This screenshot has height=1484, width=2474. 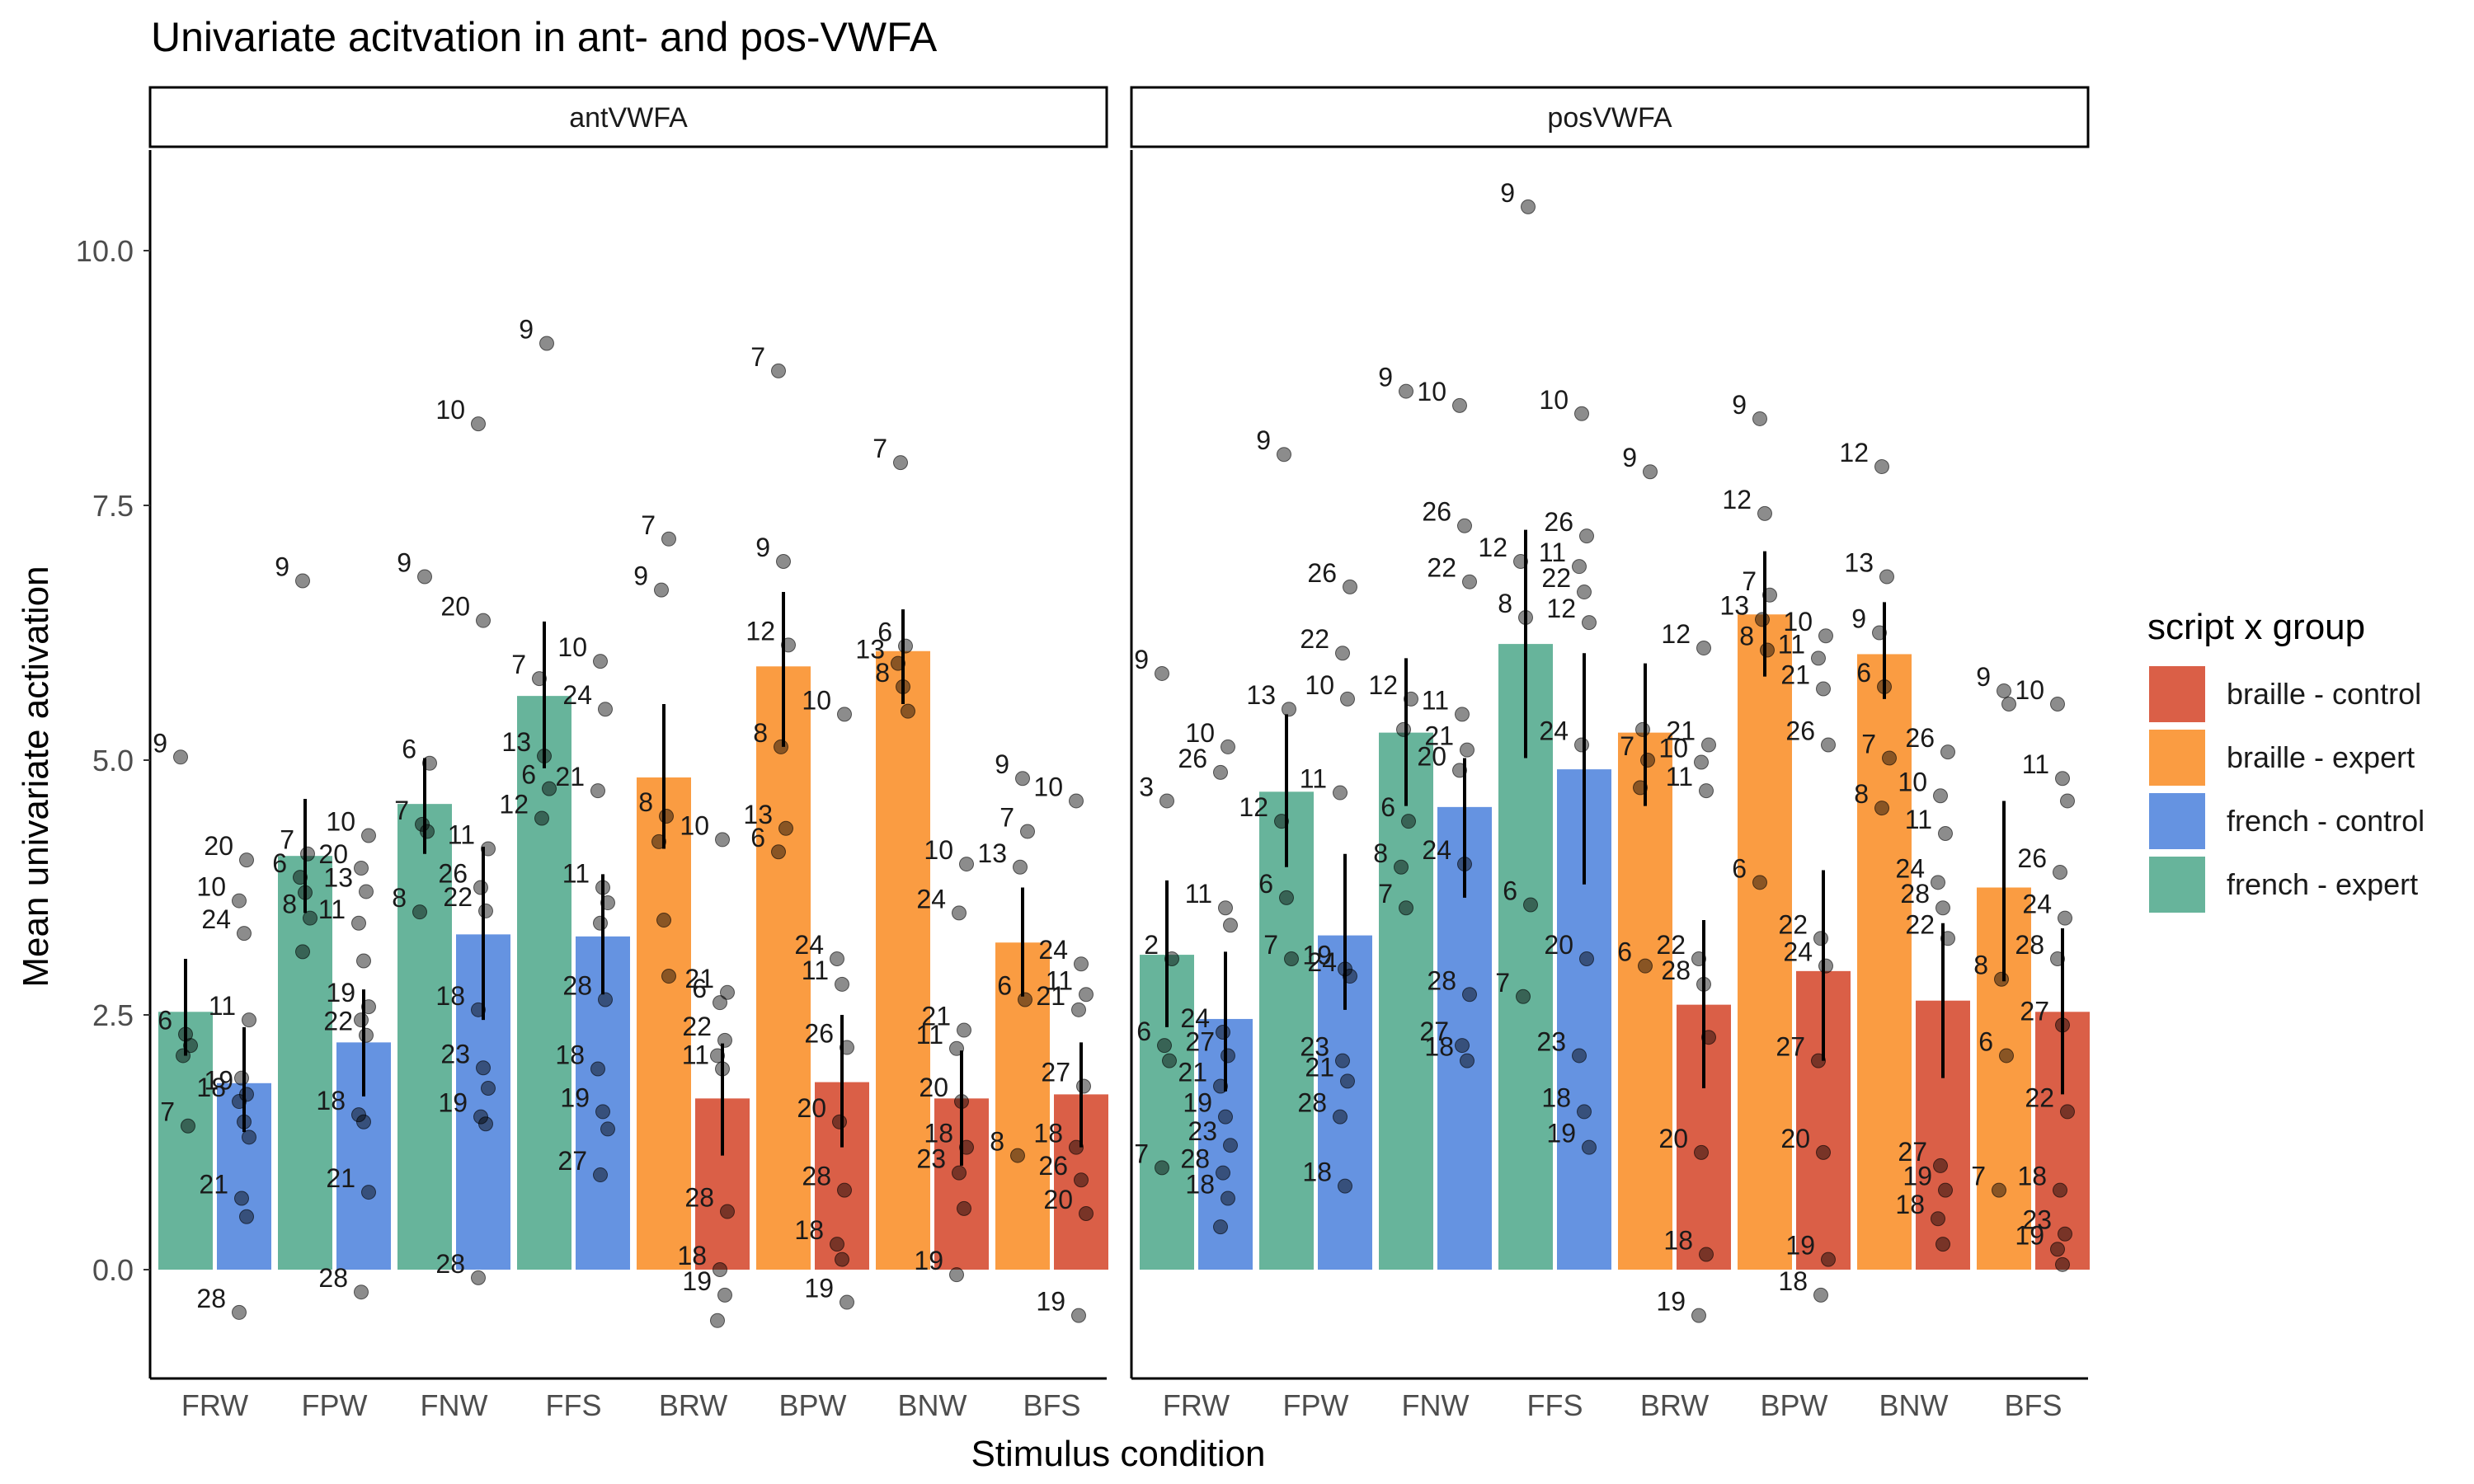 What do you see at coordinates (2321, 757) in the screenshot?
I see `legend-label: braille - expert` at bounding box center [2321, 757].